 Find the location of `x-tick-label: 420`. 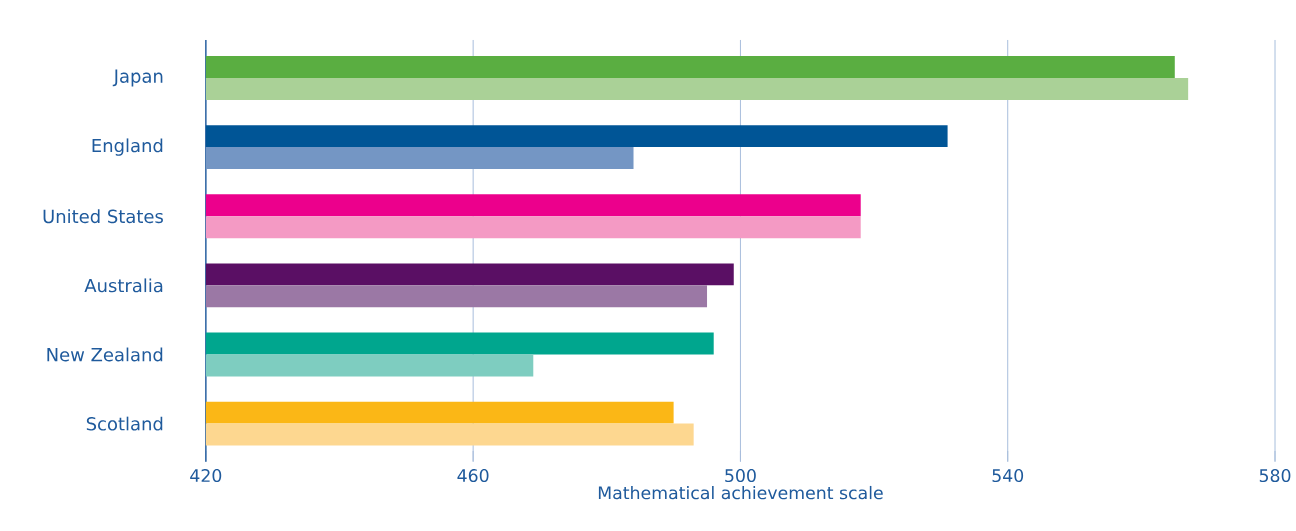

x-tick-label: 420 is located at coordinates (206, 476).